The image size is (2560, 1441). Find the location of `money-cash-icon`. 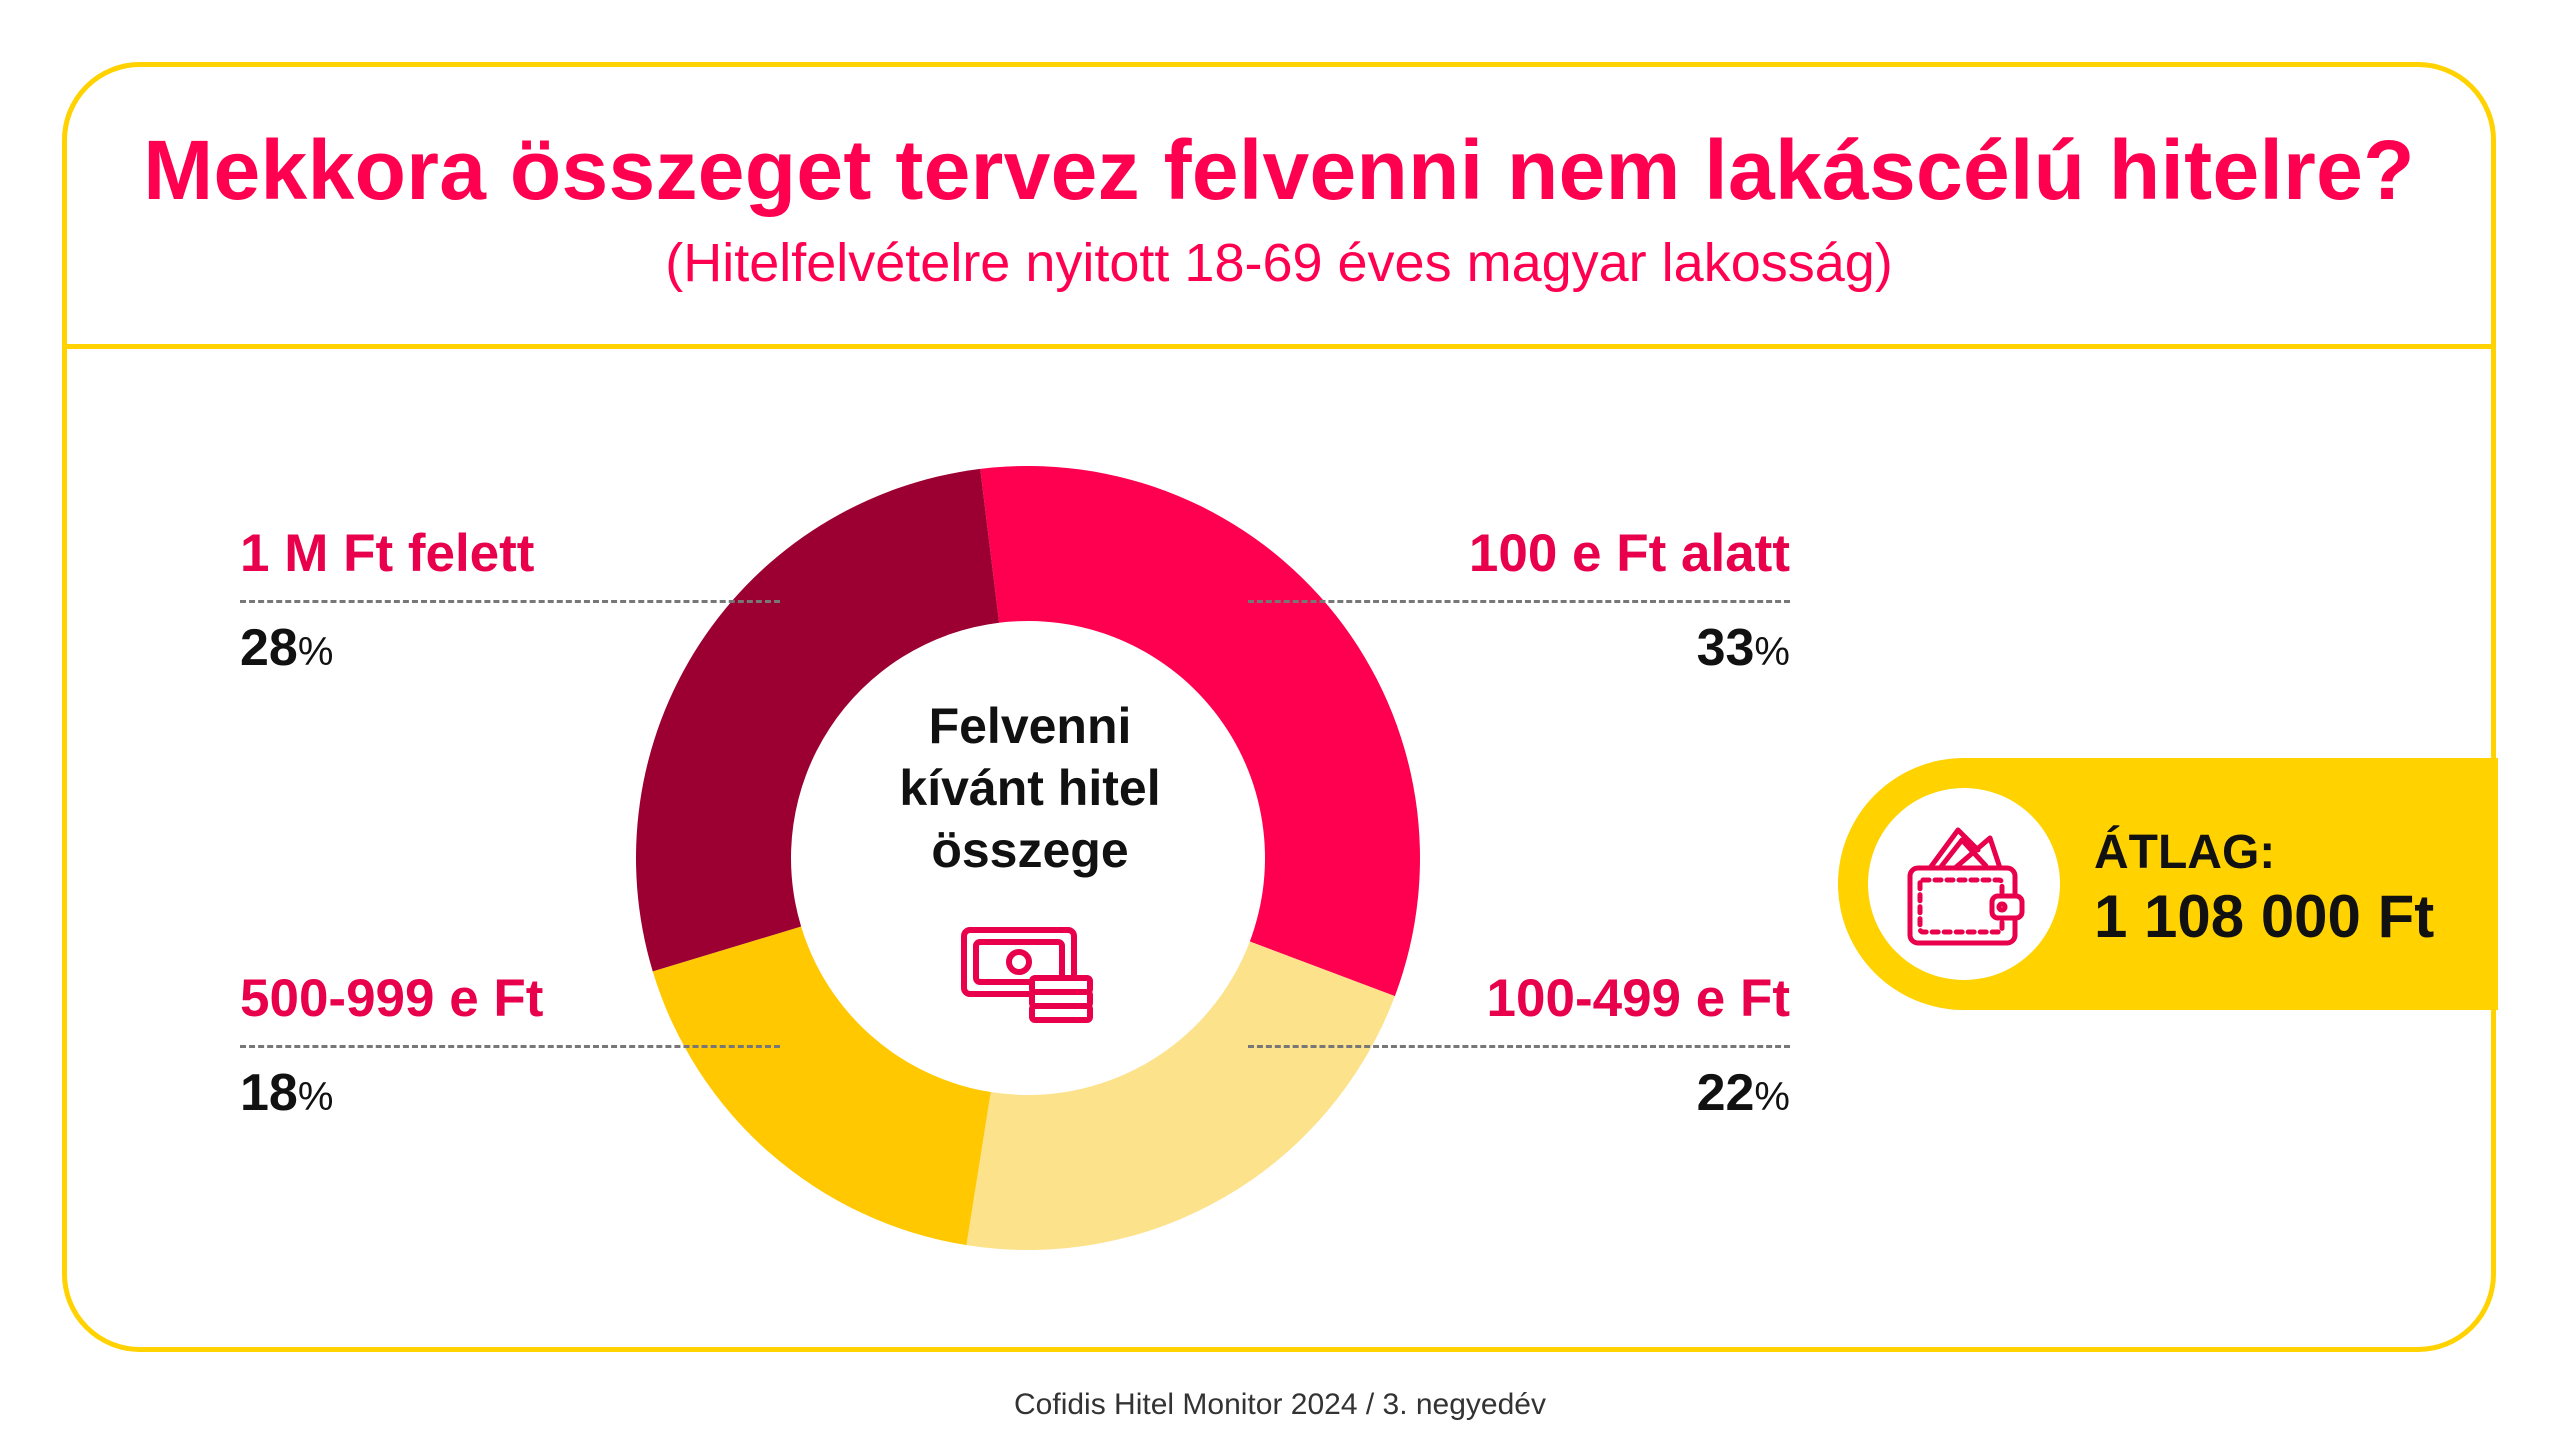

money-cash-icon is located at coordinates (1027, 975).